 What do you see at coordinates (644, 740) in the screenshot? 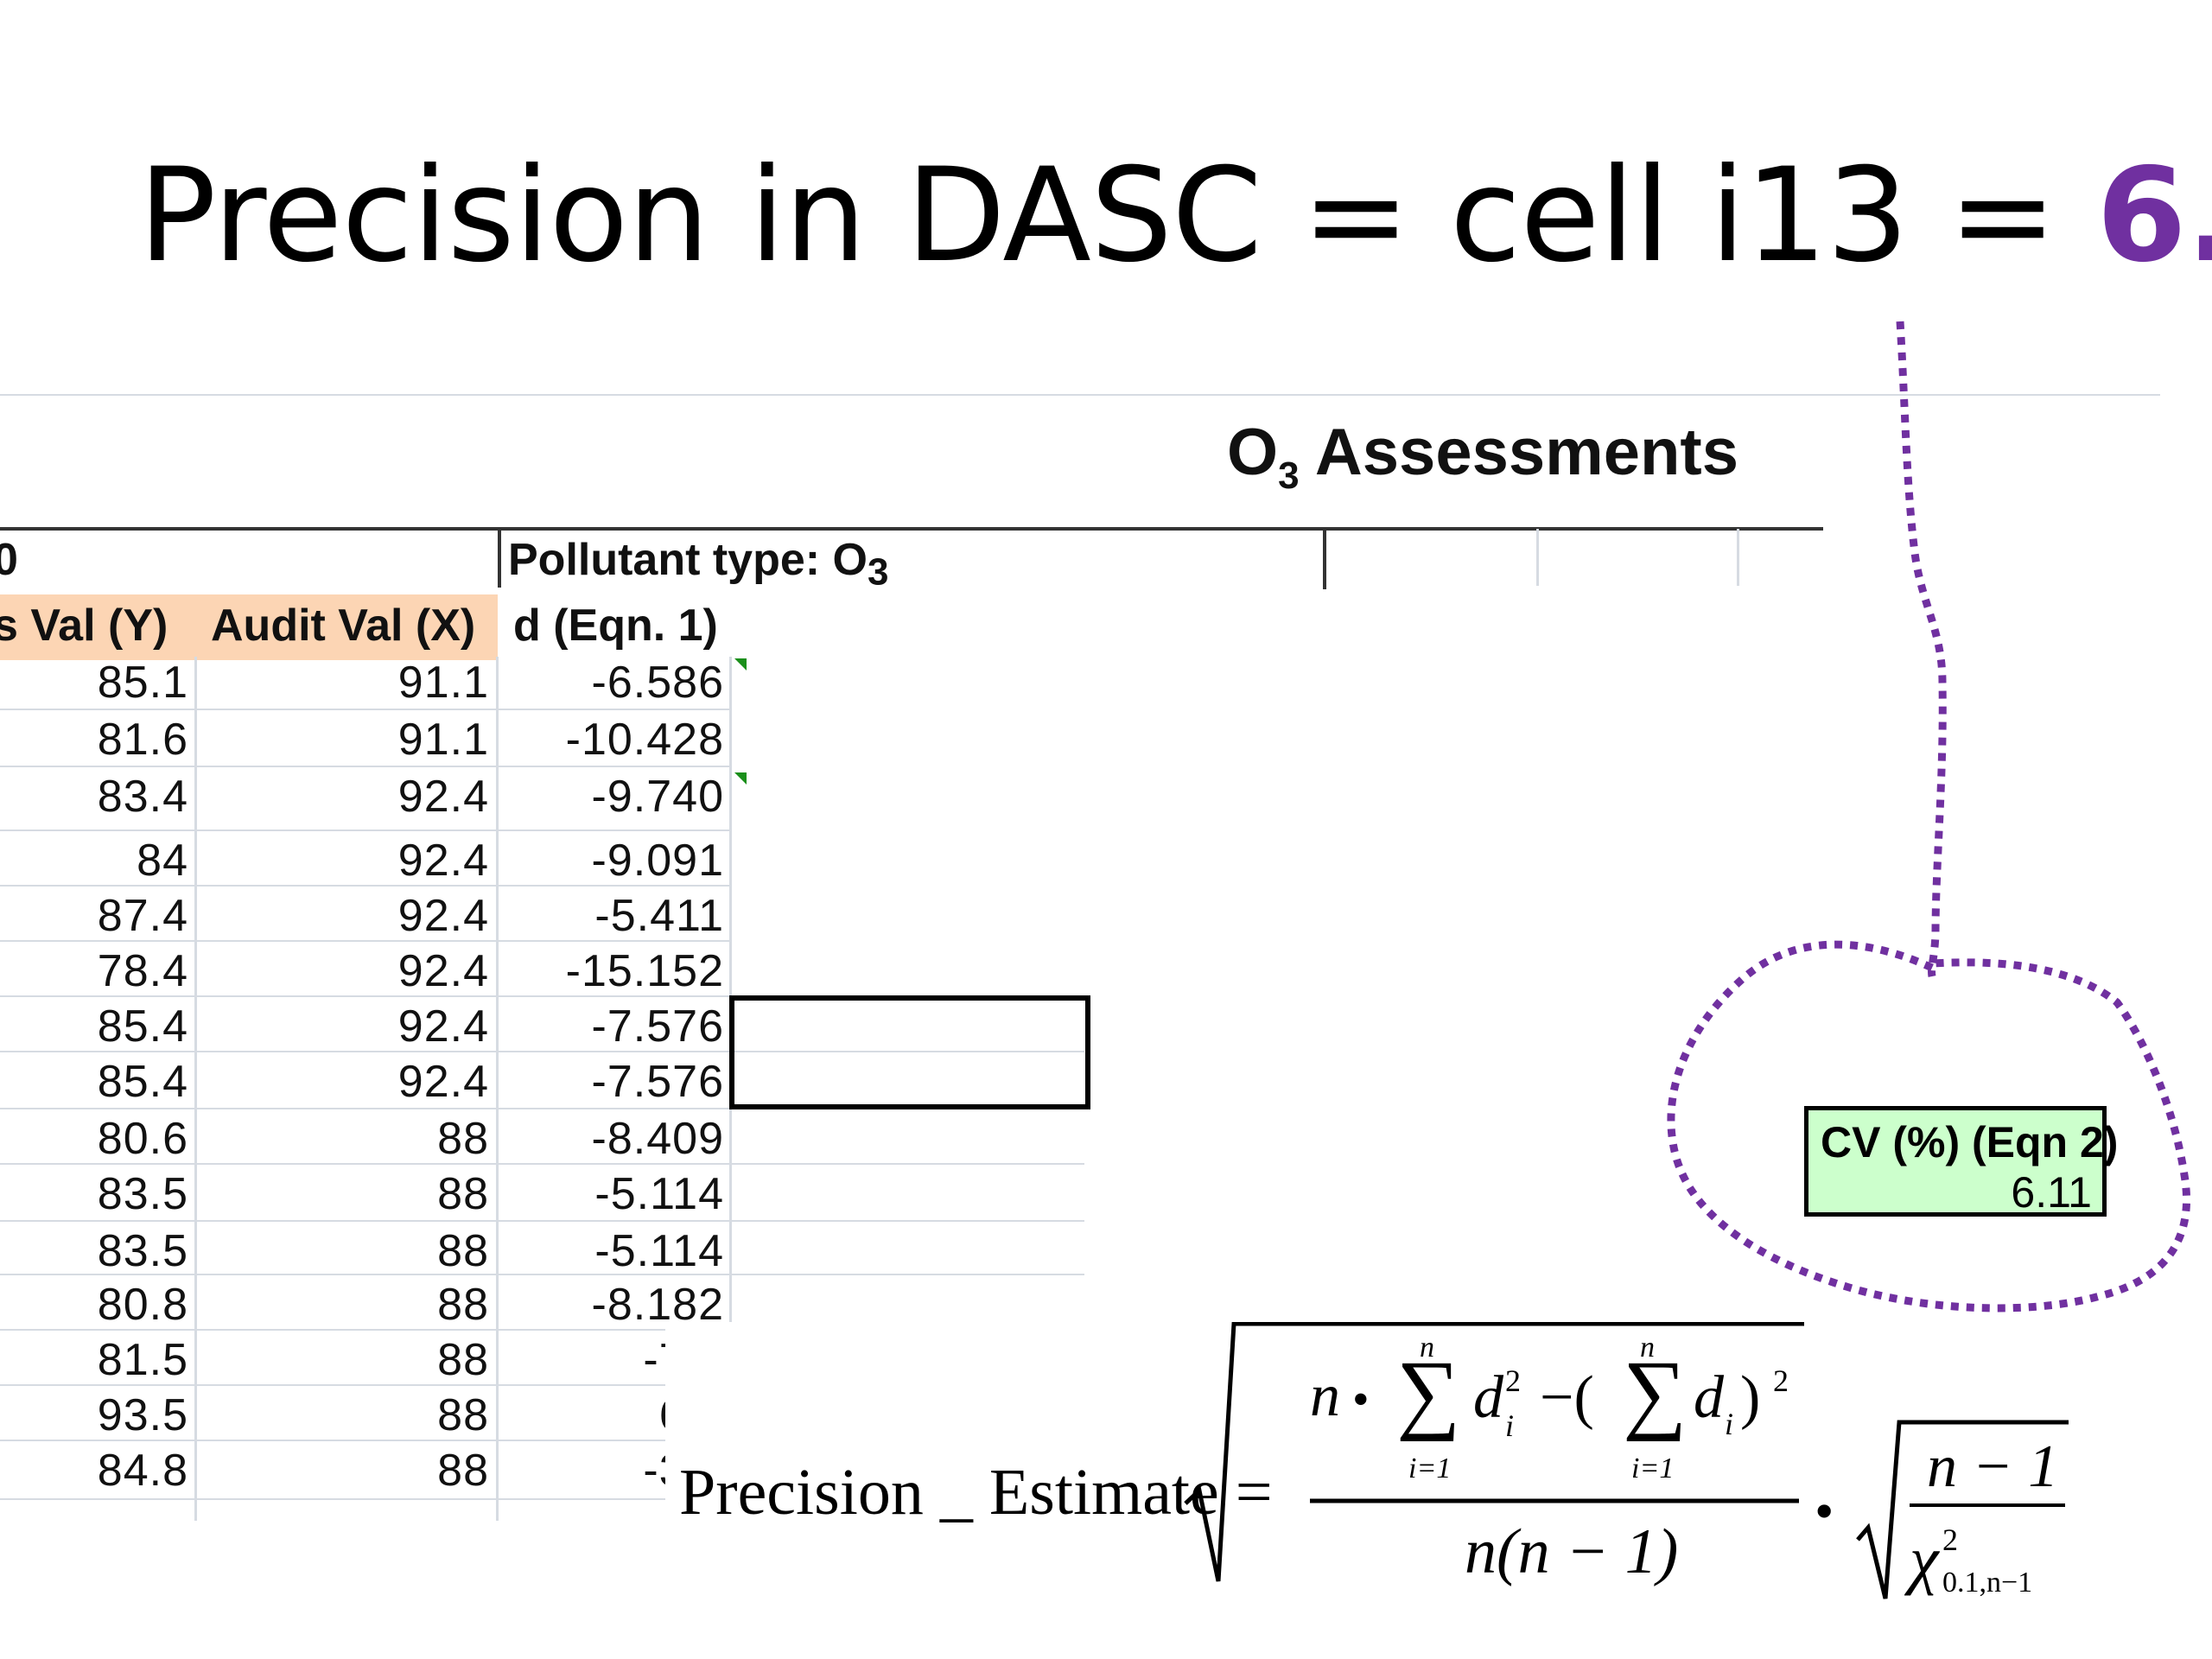
I see `cell-d-value: -10.428` at bounding box center [644, 740].